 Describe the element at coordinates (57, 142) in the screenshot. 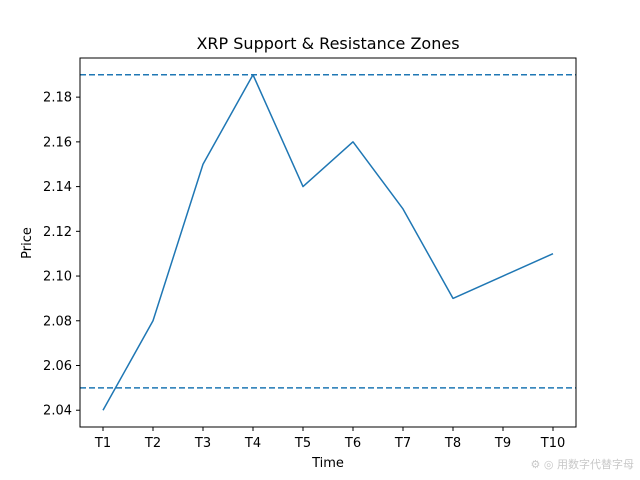

I see `y-tick-label: 2.16` at that location.